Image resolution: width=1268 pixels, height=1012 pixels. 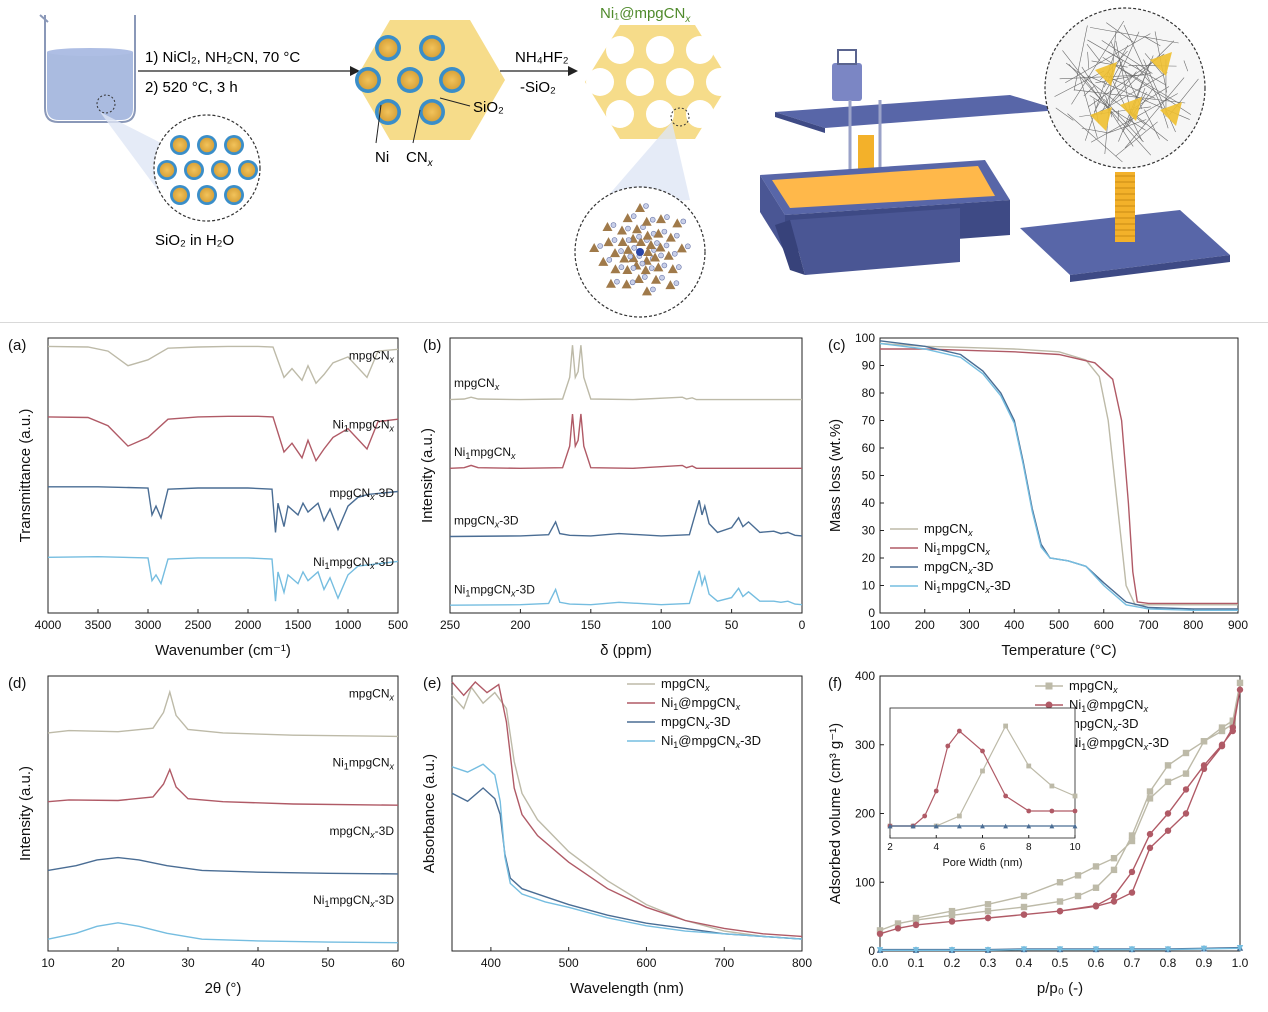 What do you see at coordinates (910, 162) in the screenshot?
I see `3d-printer-illustration` at bounding box center [910, 162].